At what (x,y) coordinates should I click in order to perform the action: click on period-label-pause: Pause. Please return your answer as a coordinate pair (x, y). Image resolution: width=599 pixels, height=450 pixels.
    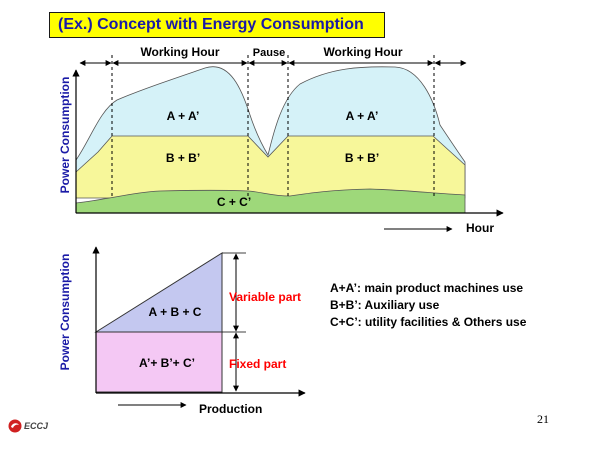
    Looking at the image, I should click on (269, 53).